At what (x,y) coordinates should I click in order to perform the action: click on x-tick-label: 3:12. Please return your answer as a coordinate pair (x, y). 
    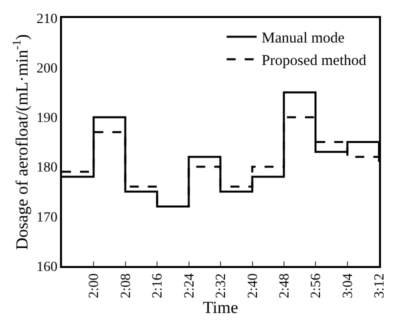
    Looking at the image, I should click on (380, 285).